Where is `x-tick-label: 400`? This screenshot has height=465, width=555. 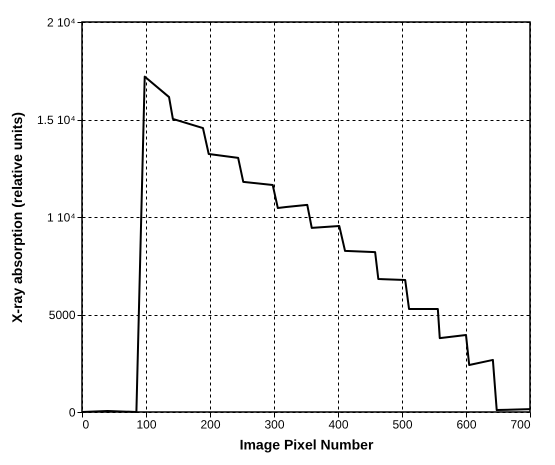
x-tick-label: 400 is located at coordinates (338, 425).